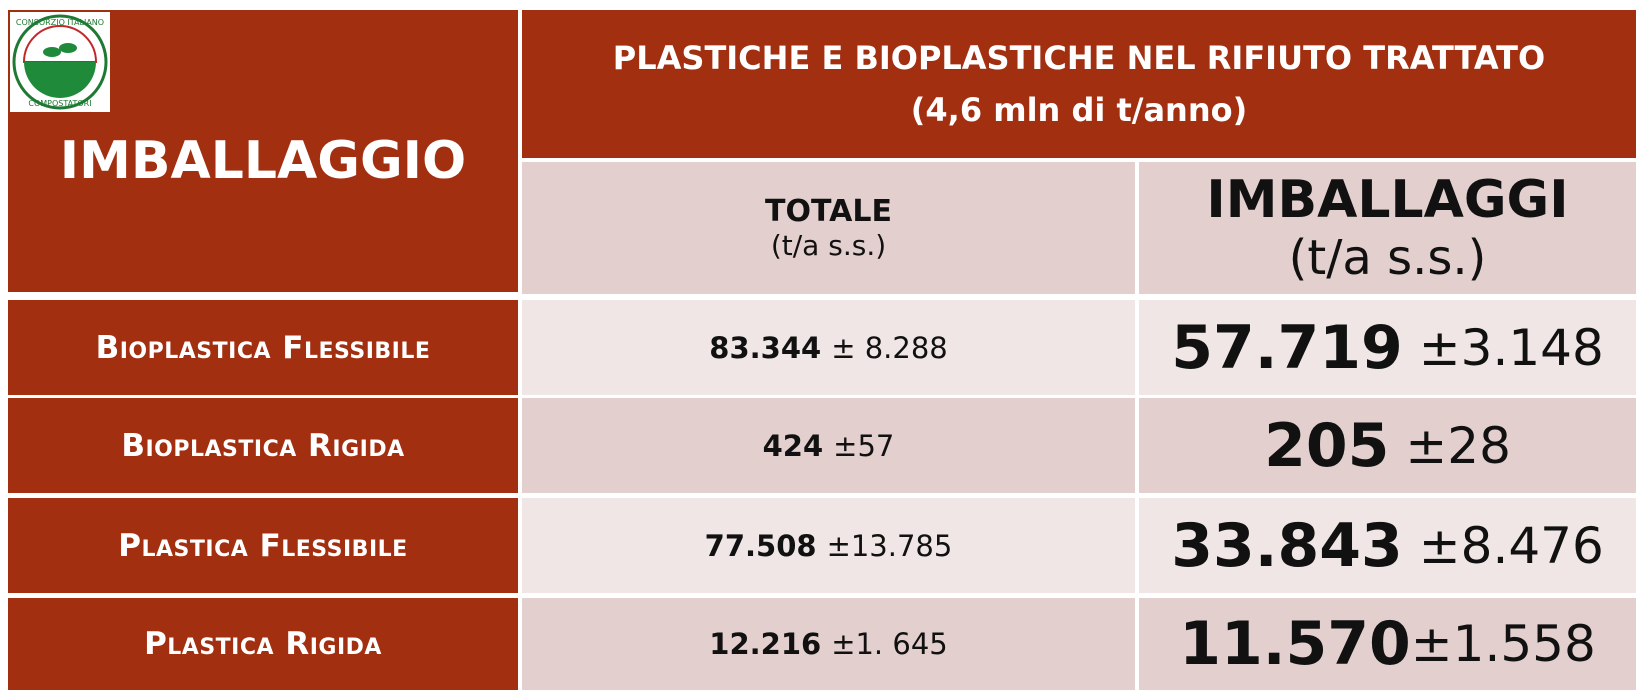 This screenshot has width=1636, height=690. What do you see at coordinates (1295, 644) in the screenshot?
I see `imballaggi-value: 11.570` at bounding box center [1295, 644].